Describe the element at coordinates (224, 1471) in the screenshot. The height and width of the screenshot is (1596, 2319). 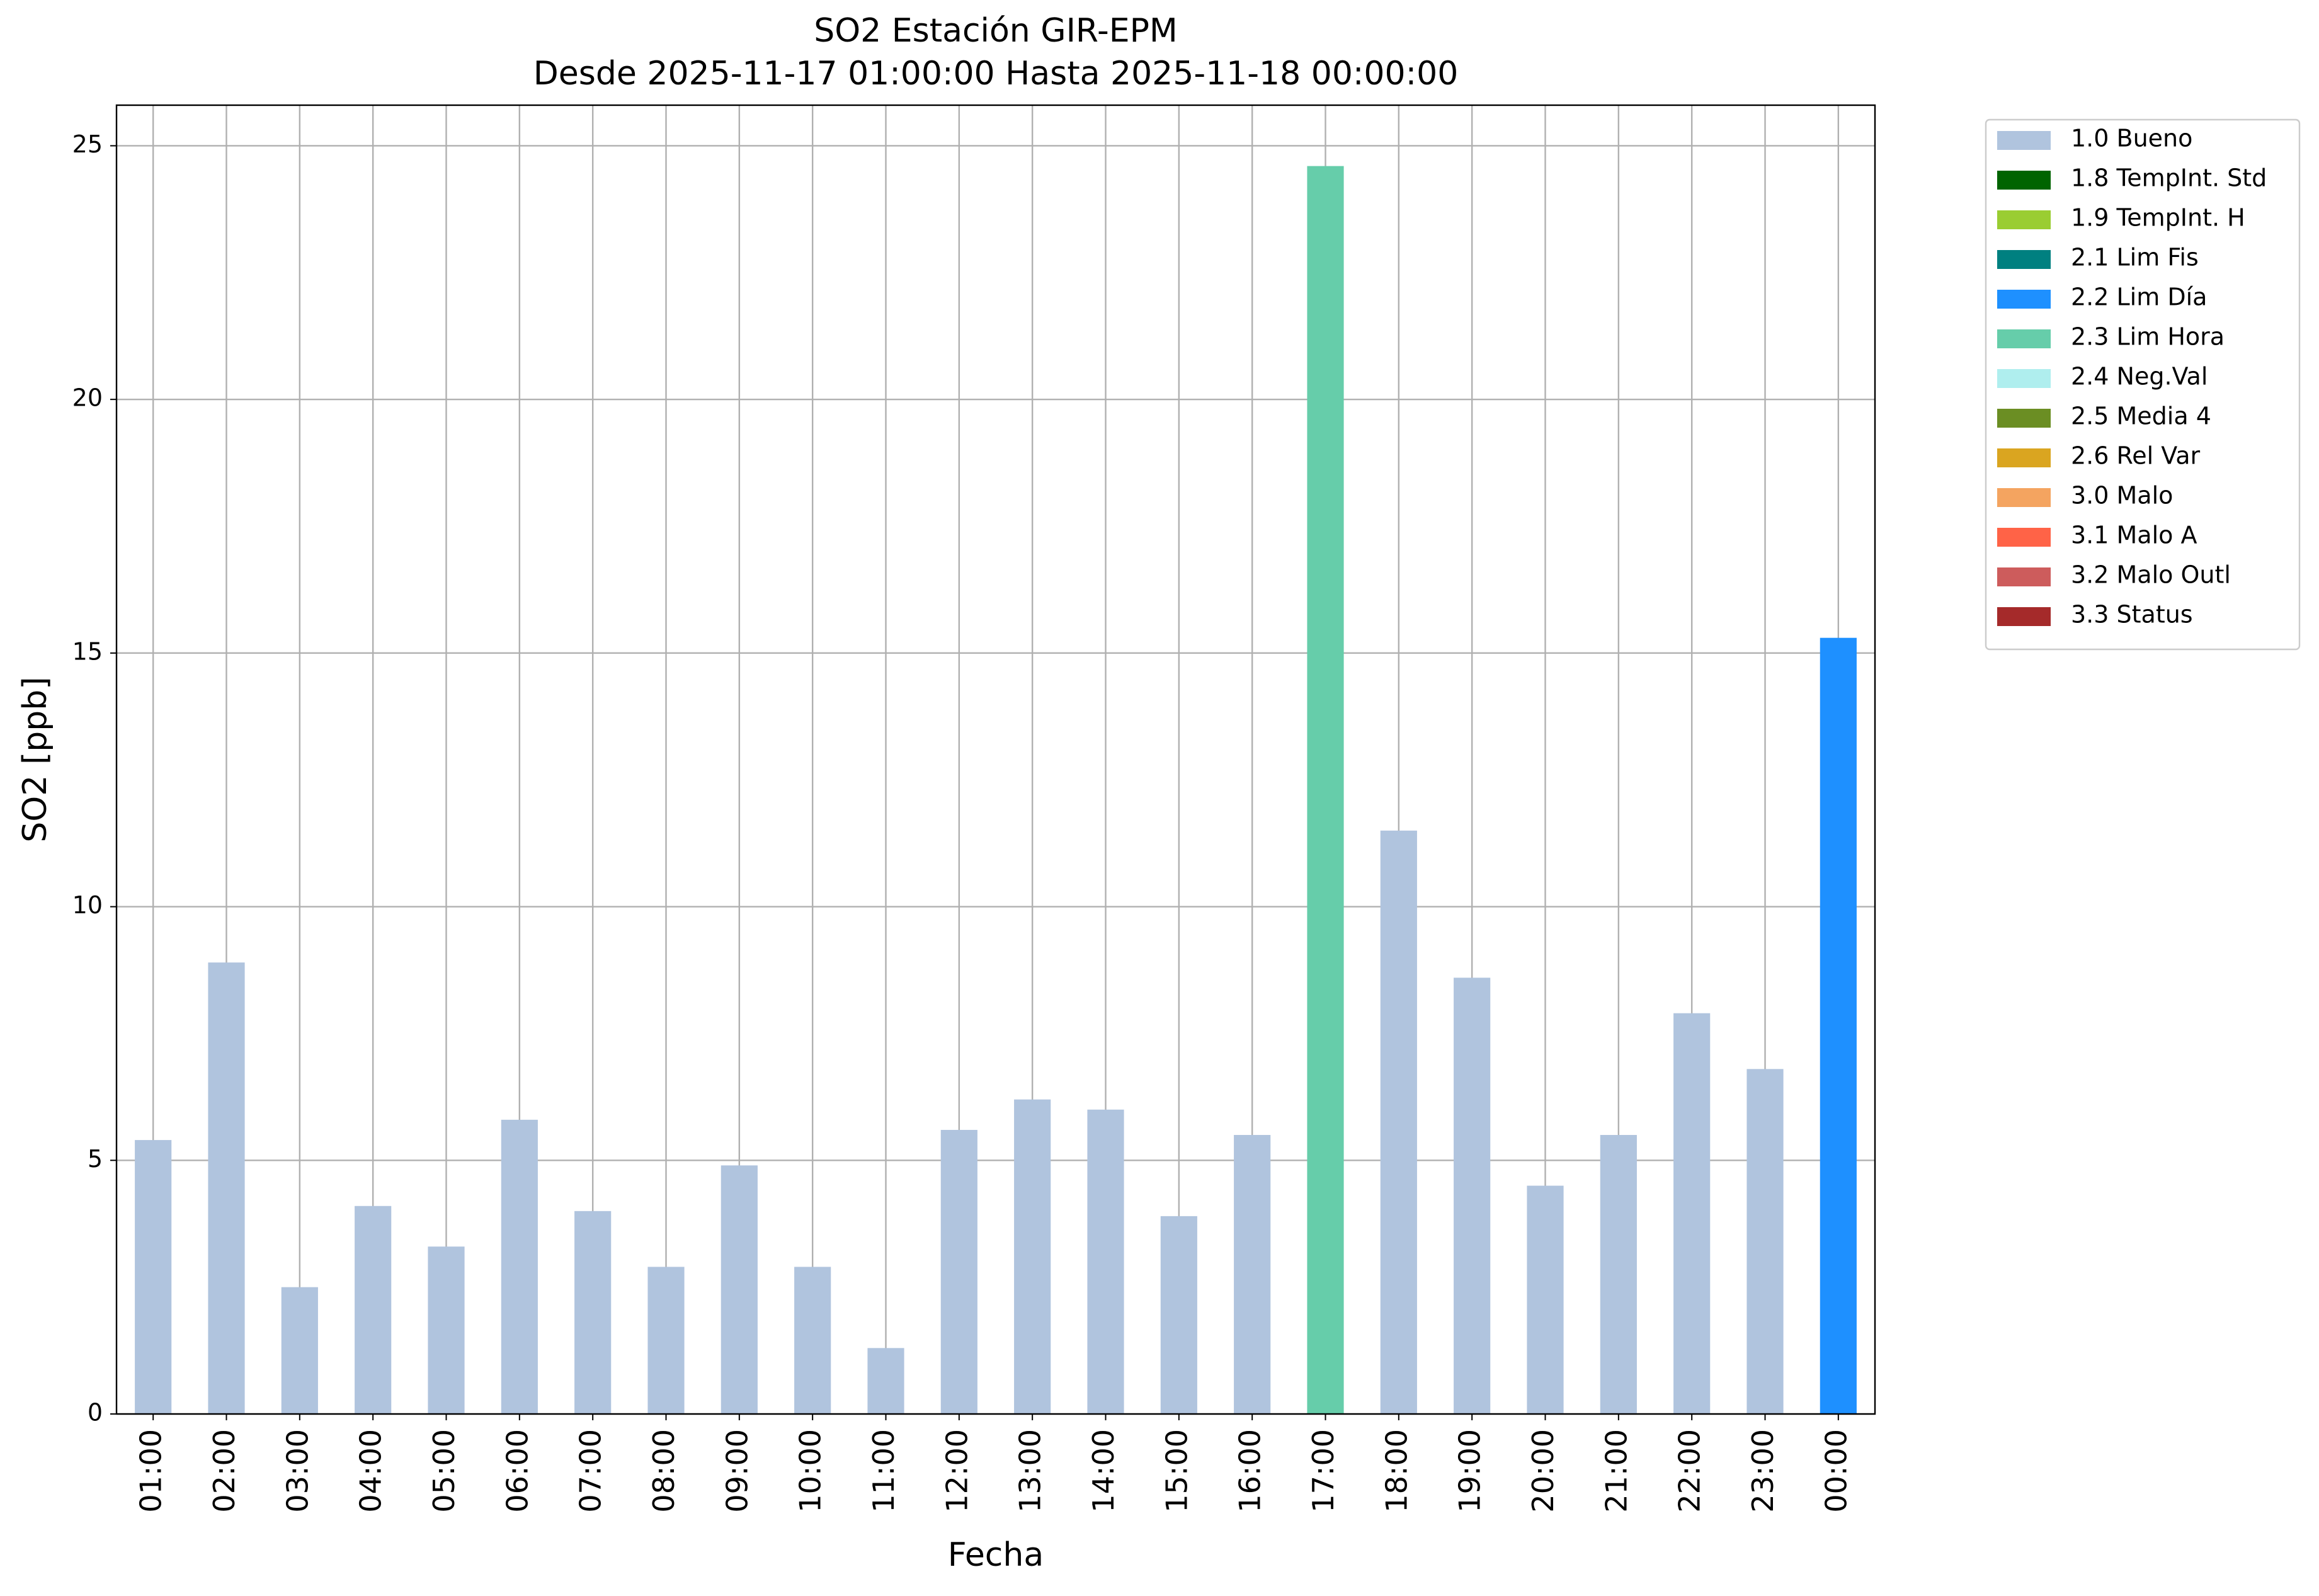
I see `x-tick-label: 02:00` at that location.